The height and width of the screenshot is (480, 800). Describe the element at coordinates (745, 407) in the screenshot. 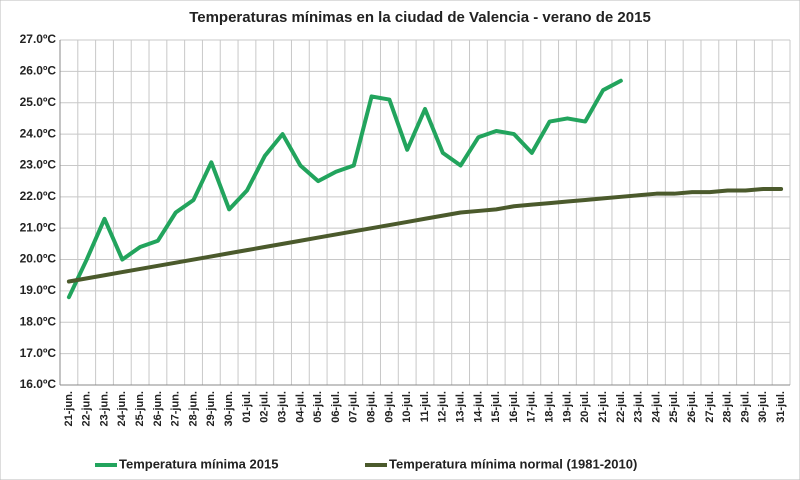

I see `x-tick-label: 29-jul.` at that location.